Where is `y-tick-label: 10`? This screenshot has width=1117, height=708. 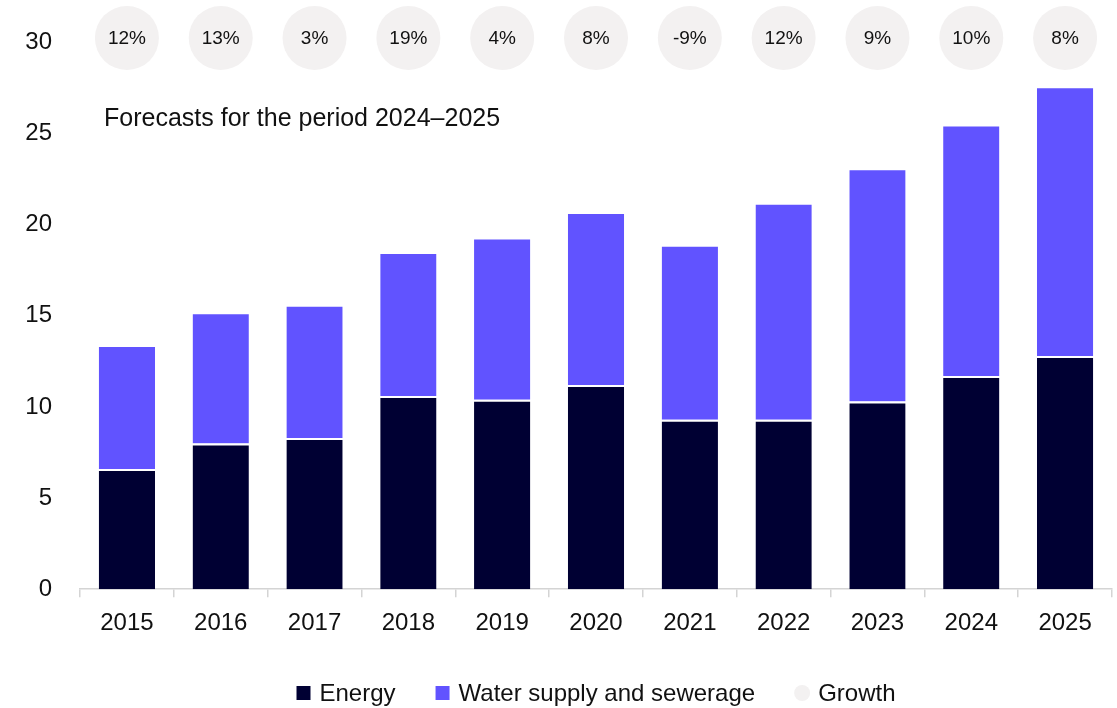 y-tick-label: 10 is located at coordinates (38, 405).